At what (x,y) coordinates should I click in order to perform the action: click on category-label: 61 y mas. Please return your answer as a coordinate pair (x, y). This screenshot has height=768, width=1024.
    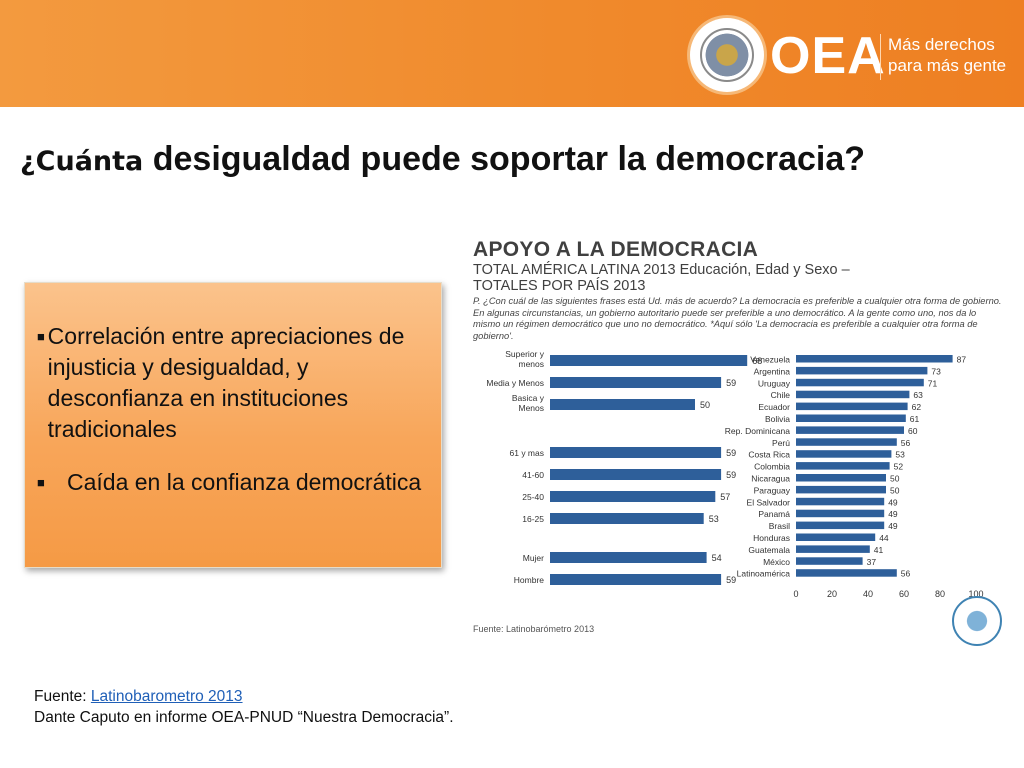
    Looking at the image, I should click on (527, 453).